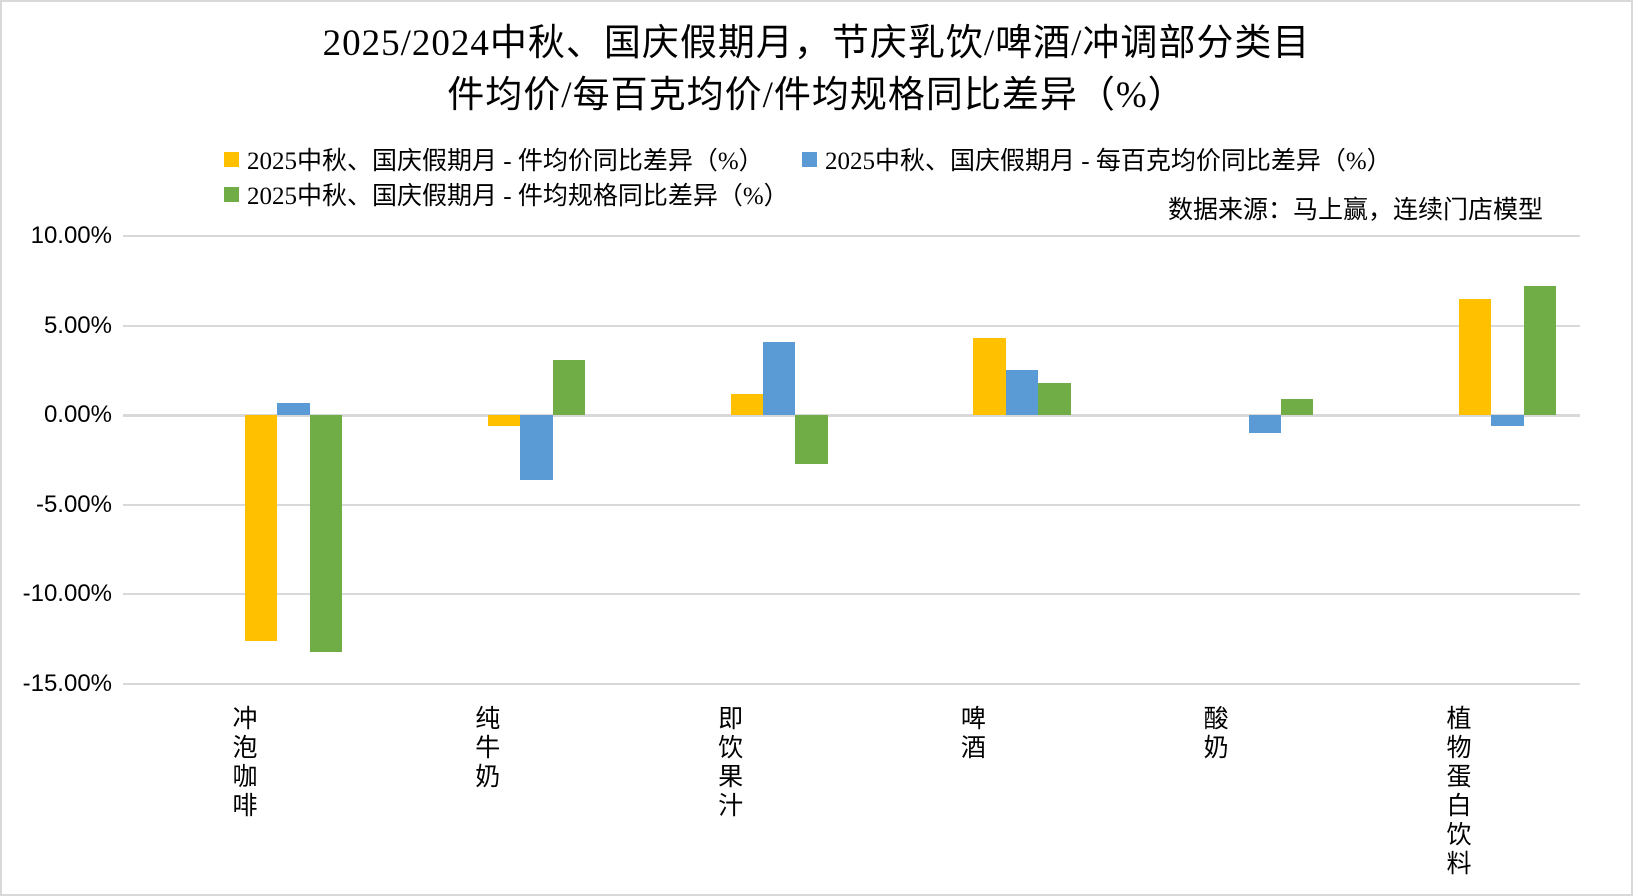 This screenshot has width=1633, height=896. I want to click on legend-item-avg-piece-price: 2025中秋、国庆假期月 - 件均价同比差异（%）, so click(494, 159).